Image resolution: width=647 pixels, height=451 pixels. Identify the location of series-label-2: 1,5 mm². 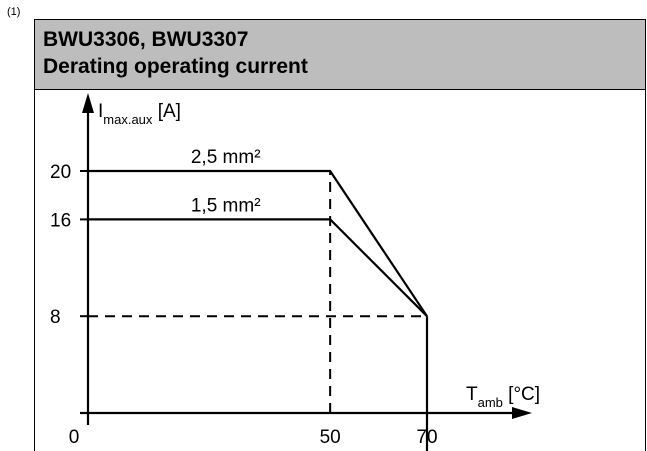
(226, 205).